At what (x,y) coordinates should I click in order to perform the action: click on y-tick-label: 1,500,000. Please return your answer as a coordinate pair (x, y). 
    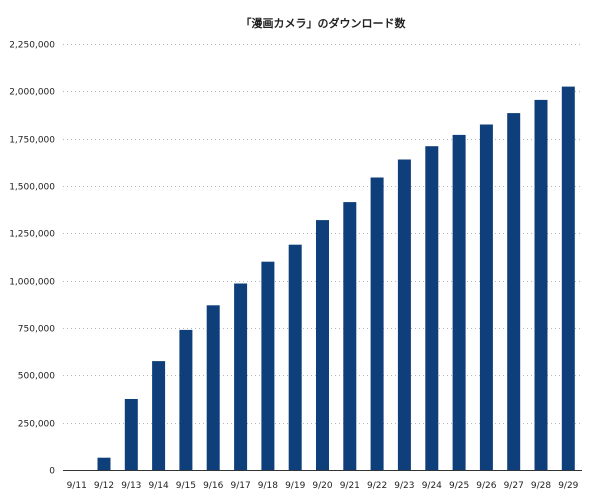
    Looking at the image, I should click on (32, 188).